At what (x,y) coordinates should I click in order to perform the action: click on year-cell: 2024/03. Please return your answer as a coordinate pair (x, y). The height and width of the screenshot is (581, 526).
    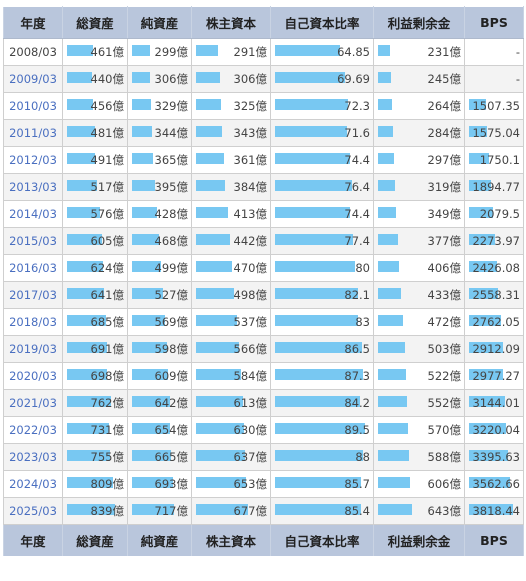
    Looking at the image, I should click on (33, 484).